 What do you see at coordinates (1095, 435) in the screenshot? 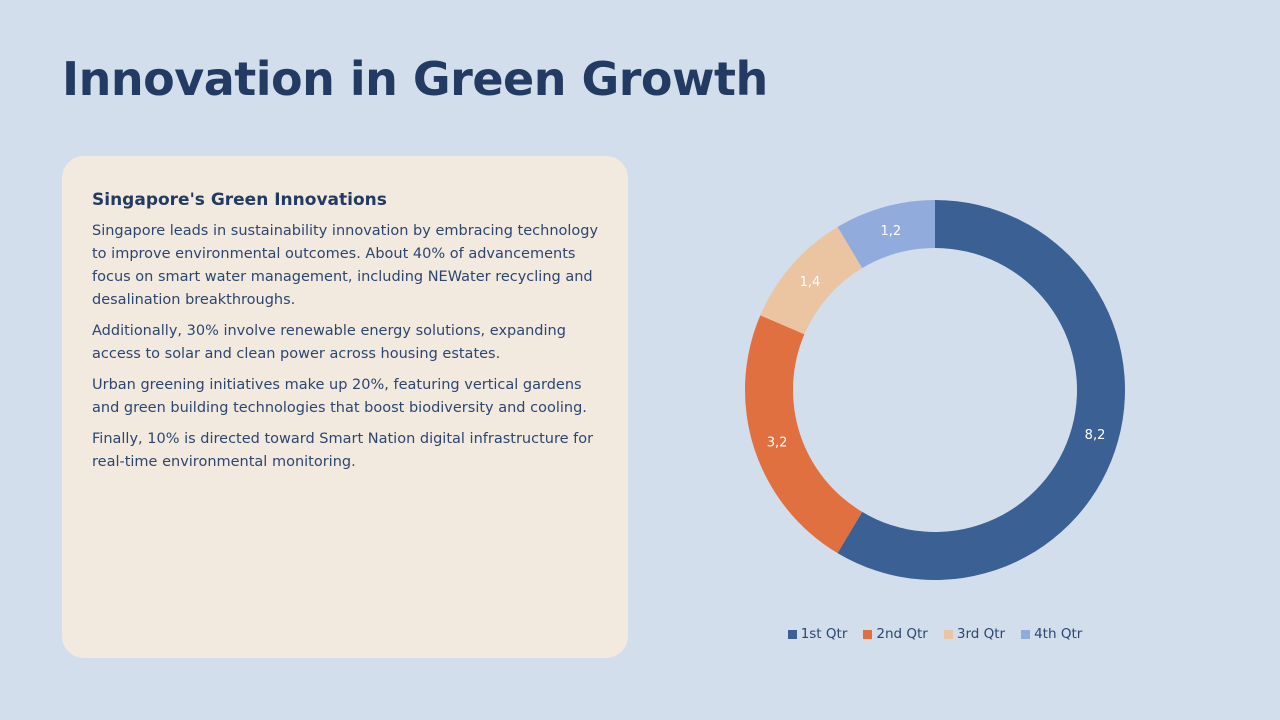
I see `donut-slice-label-1: 8,2` at bounding box center [1095, 435].